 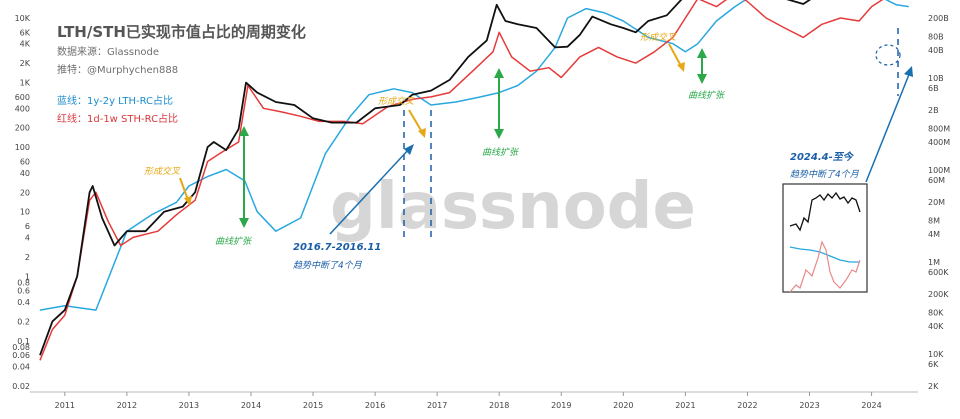 What do you see at coordinates (871, 405) in the screenshot?
I see `x-tick-label: 2024` at bounding box center [871, 405].